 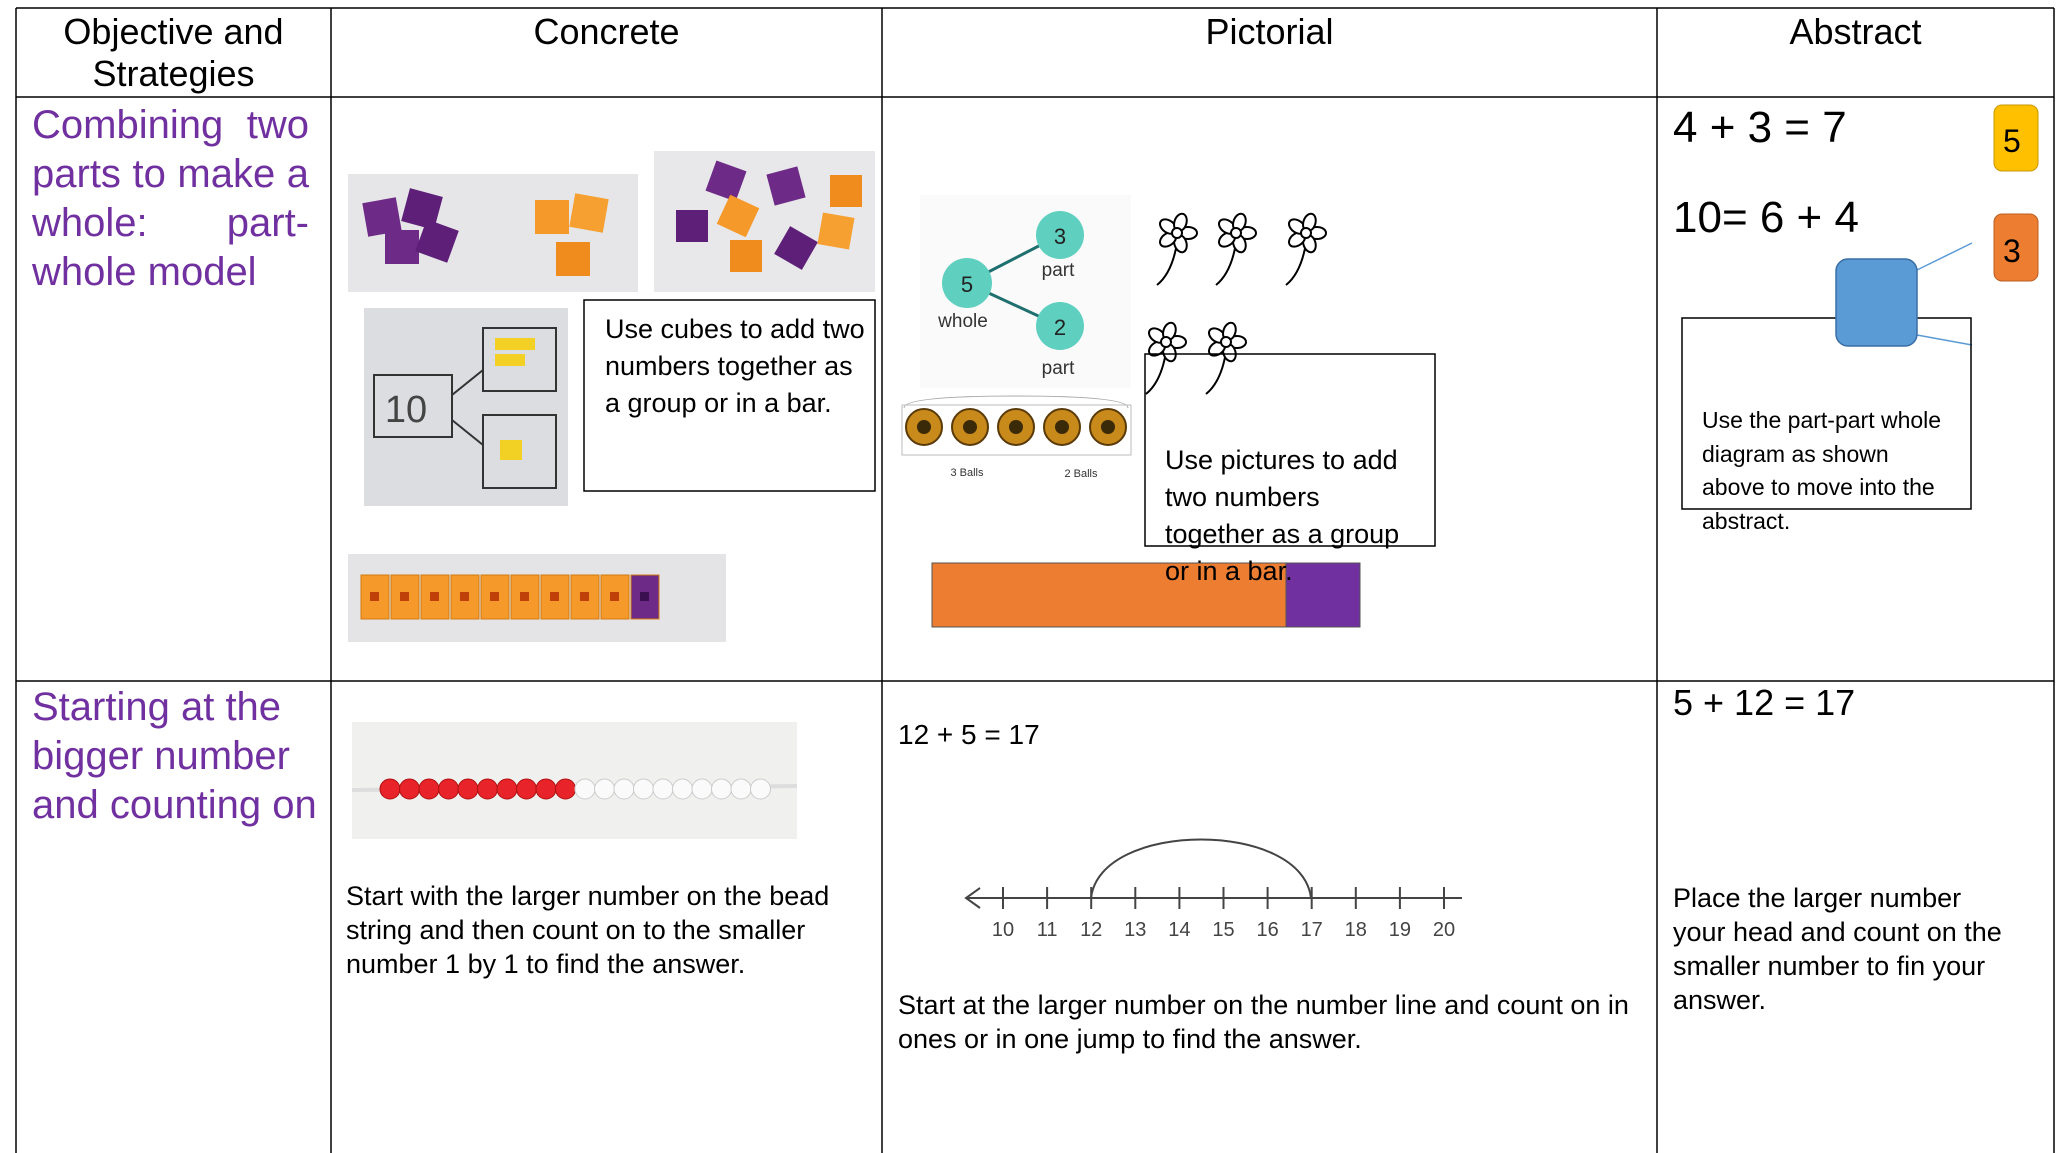 What do you see at coordinates (972, 898) in the screenshot?
I see `arrow` at bounding box center [972, 898].